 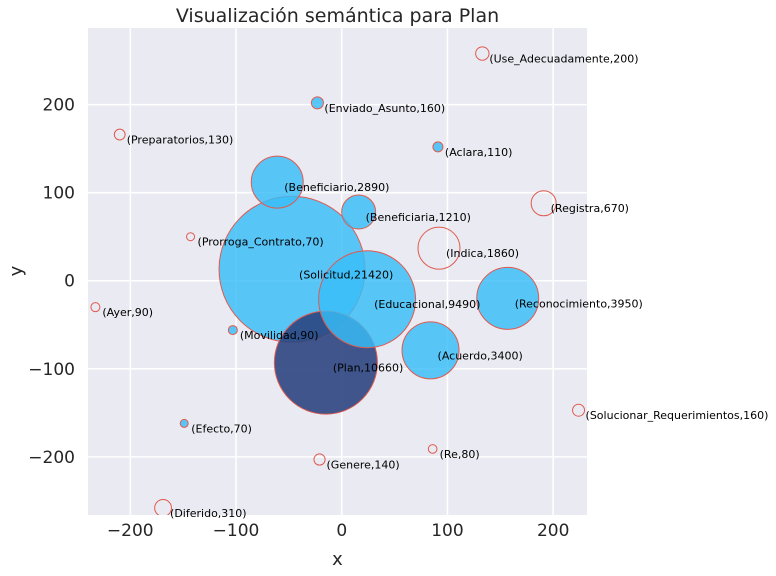 I want to click on bubble-re, so click(x=432, y=449).